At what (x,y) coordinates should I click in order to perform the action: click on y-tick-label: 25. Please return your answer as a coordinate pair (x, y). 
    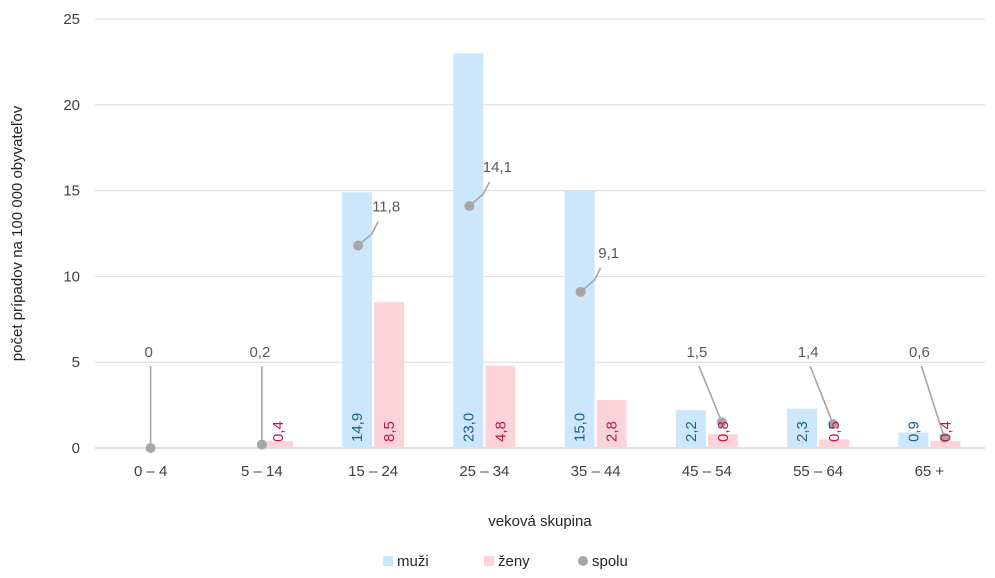
    Looking at the image, I should click on (71, 19).